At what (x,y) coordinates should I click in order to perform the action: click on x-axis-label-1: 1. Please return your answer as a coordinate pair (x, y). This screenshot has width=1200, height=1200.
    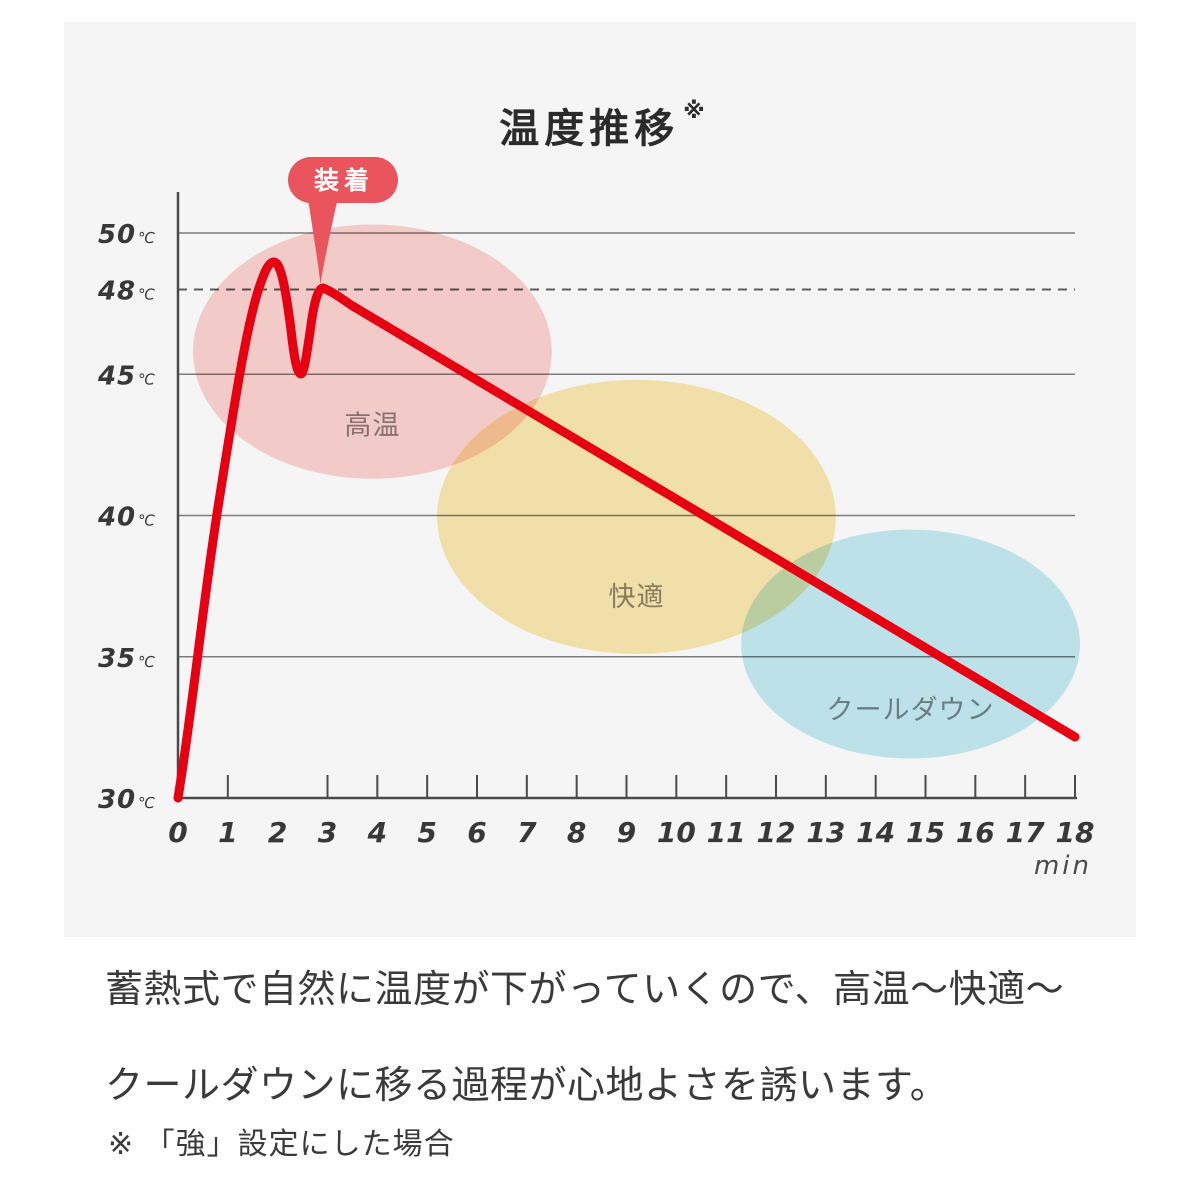
    Looking at the image, I should click on (227, 832).